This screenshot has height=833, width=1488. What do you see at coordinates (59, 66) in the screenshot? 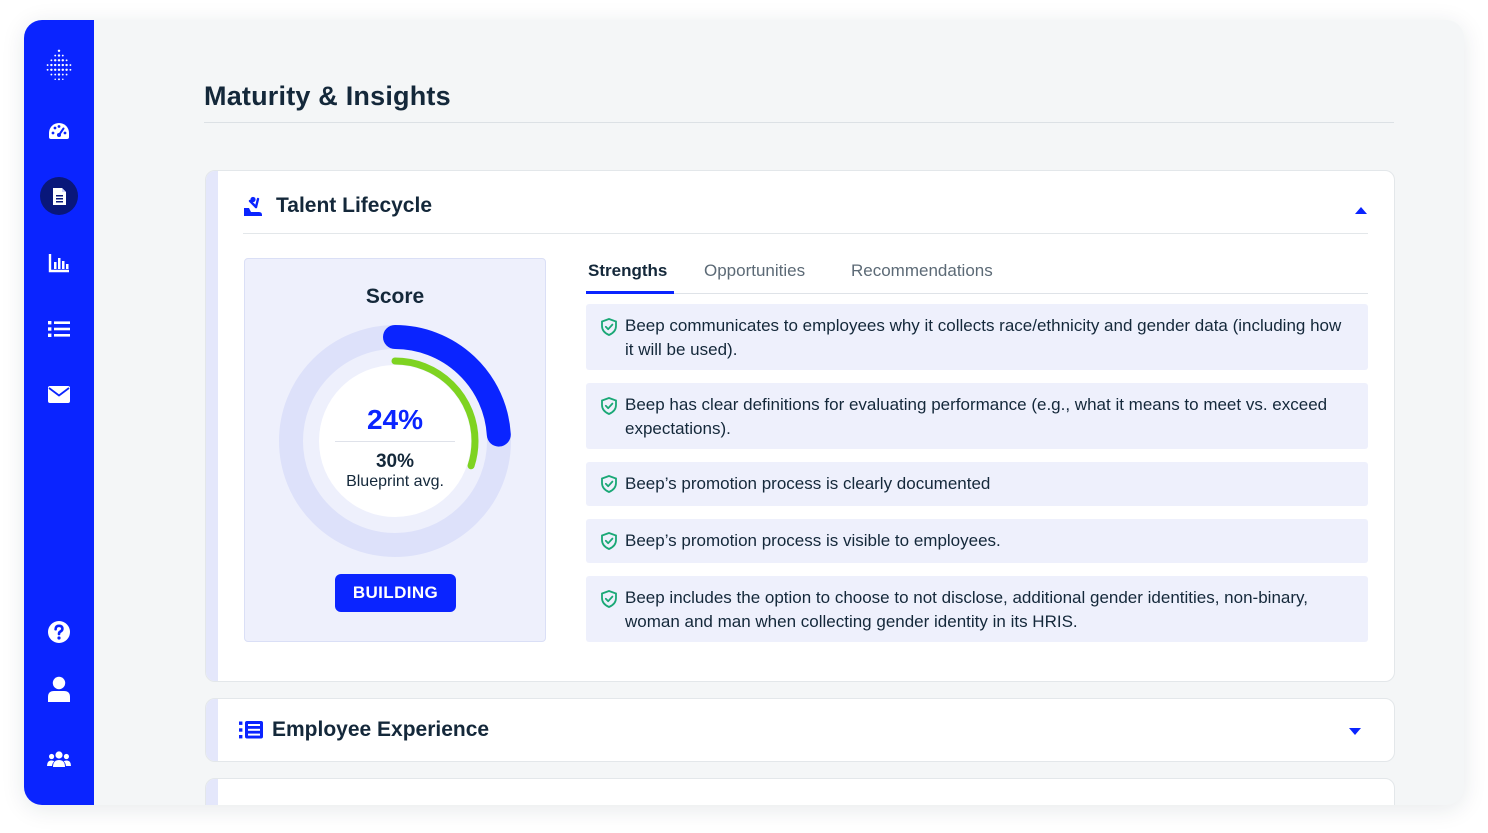
I see `logo-icon` at bounding box center [59, 66].